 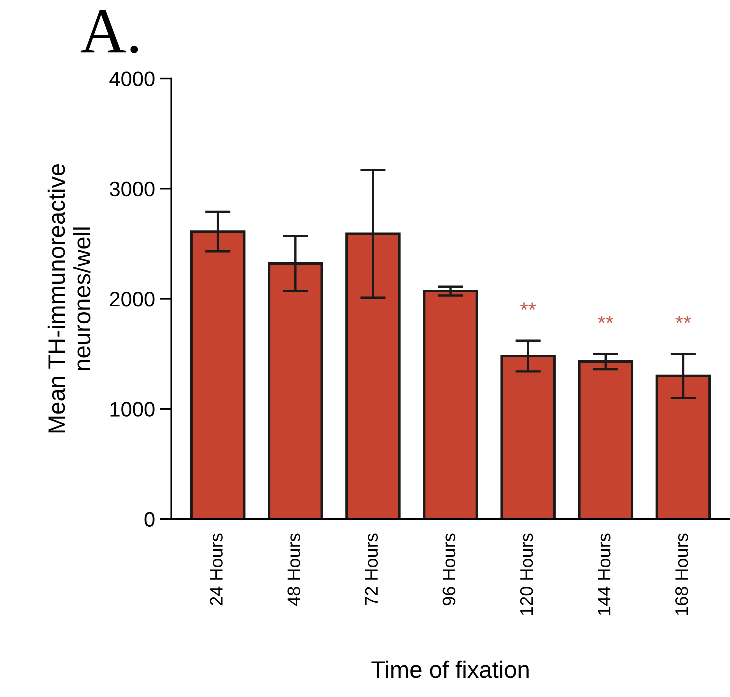 I want to click on x-tick-label: 72 Hours, so click(x=371, y=570).